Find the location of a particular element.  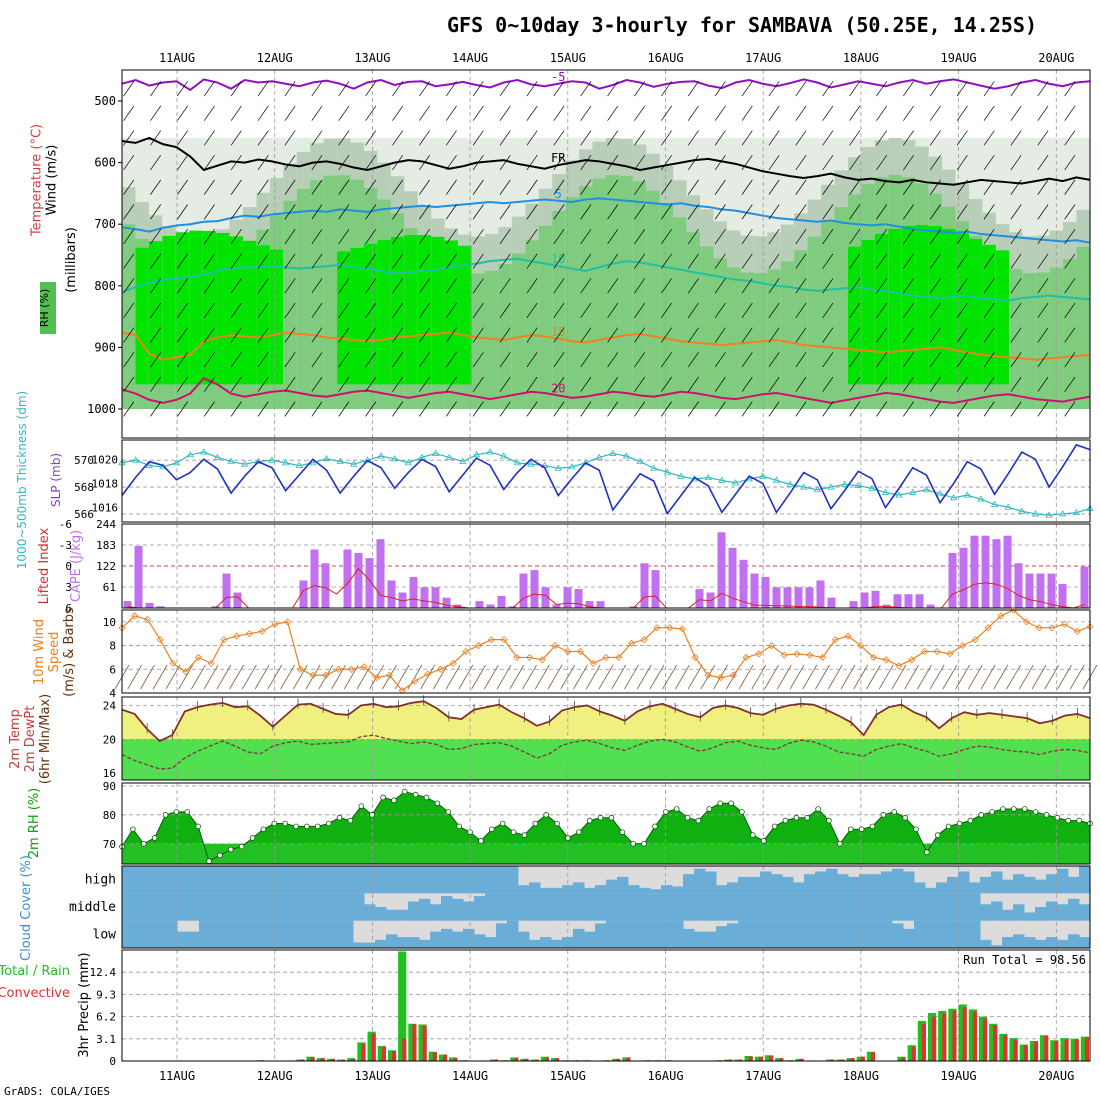

panel-border is located at coordinates (606, 823).